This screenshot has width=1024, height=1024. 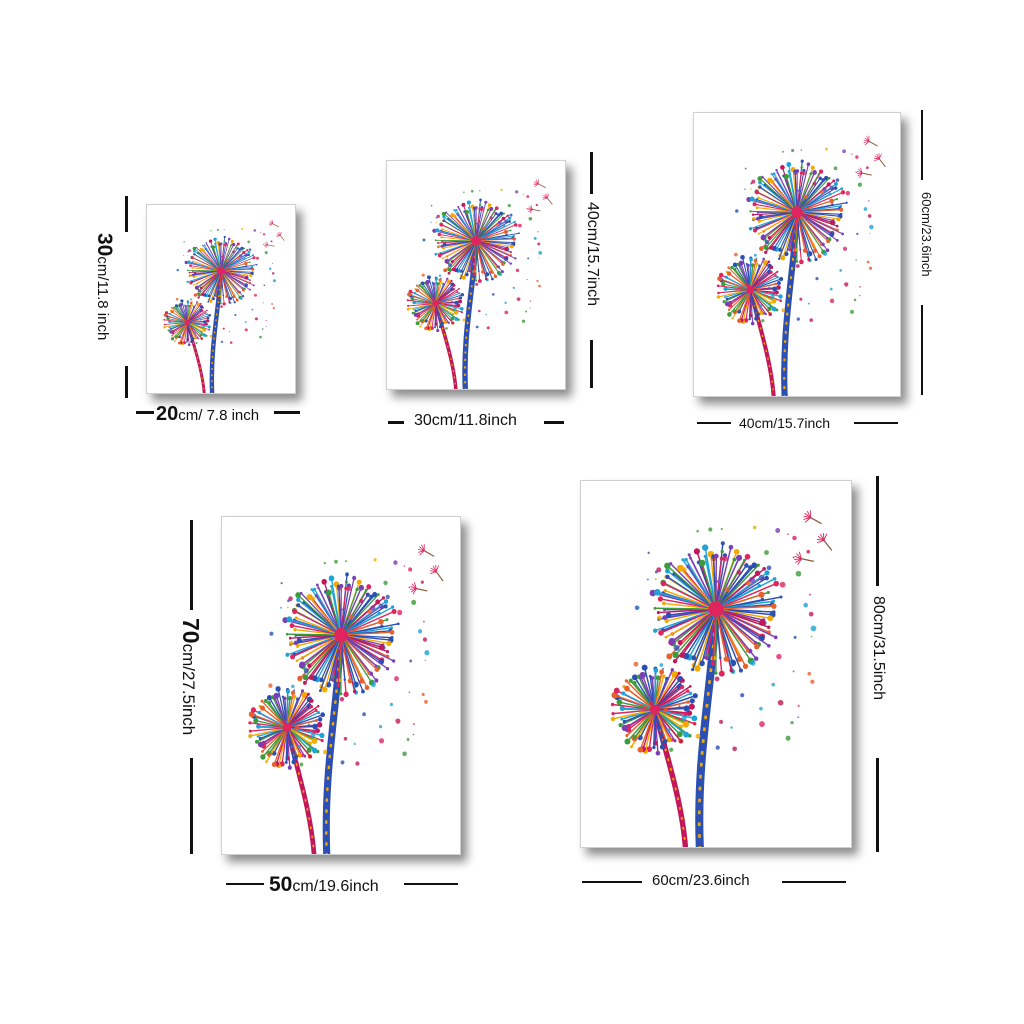 What do you see at coordinates (878, 648) in the screenshot?
I see `height-label-60x80: 80cm/31.5inch` at bounding box center [878, 648].